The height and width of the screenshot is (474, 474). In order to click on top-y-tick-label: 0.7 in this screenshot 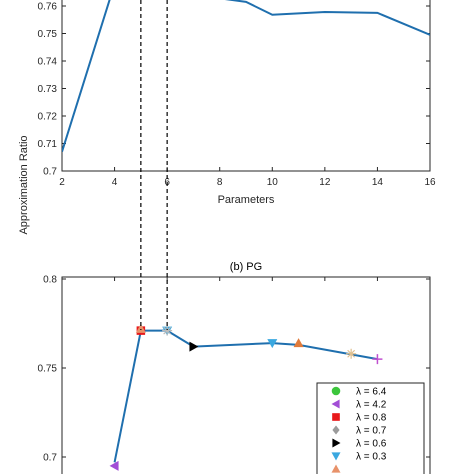, I will do `click(50, 172)`.